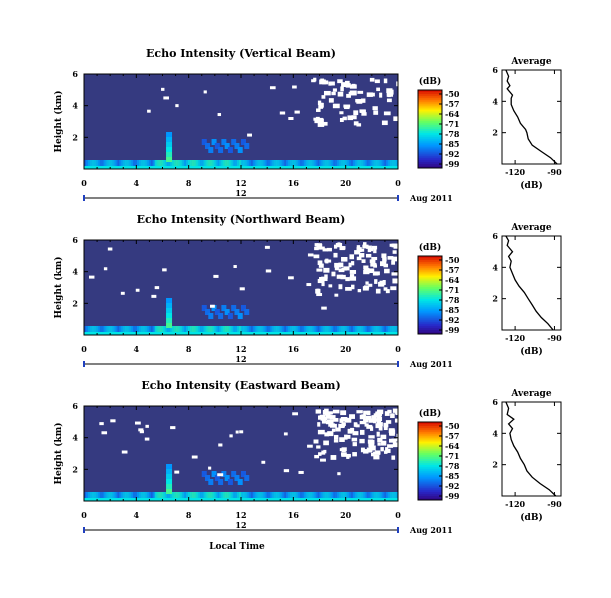 The width and height of the screenshot is (611, 598). I want to click on y-tick-label: 6, so click(75, 240).